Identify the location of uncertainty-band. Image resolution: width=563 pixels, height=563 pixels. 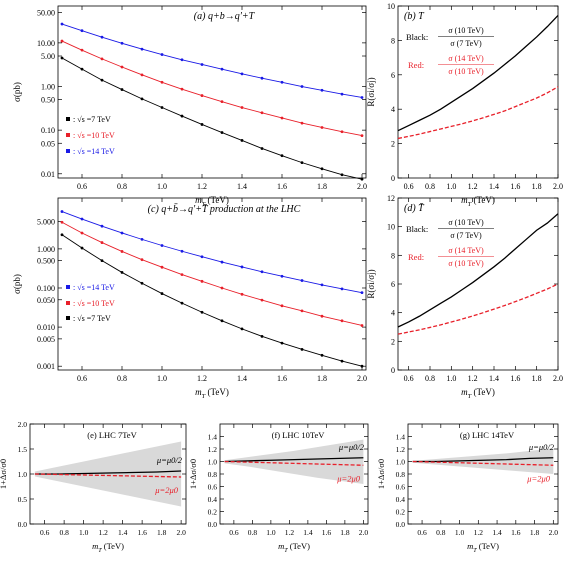
(108, 474).